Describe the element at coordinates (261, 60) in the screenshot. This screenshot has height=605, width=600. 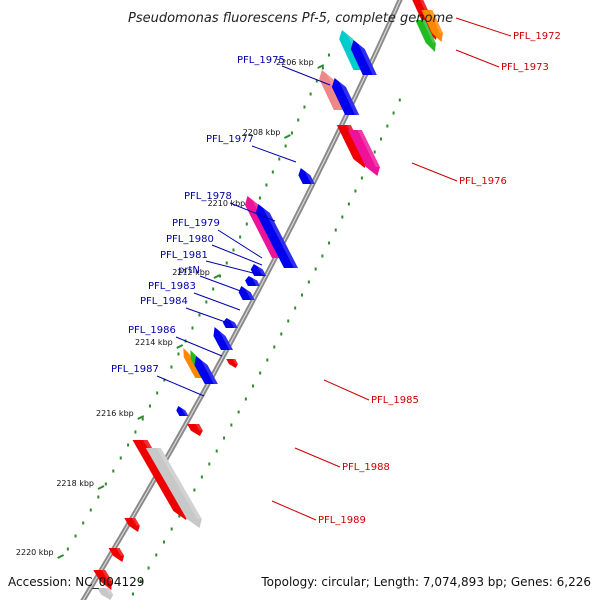
I see `gene-label-forward: PFL_1975` at that location.